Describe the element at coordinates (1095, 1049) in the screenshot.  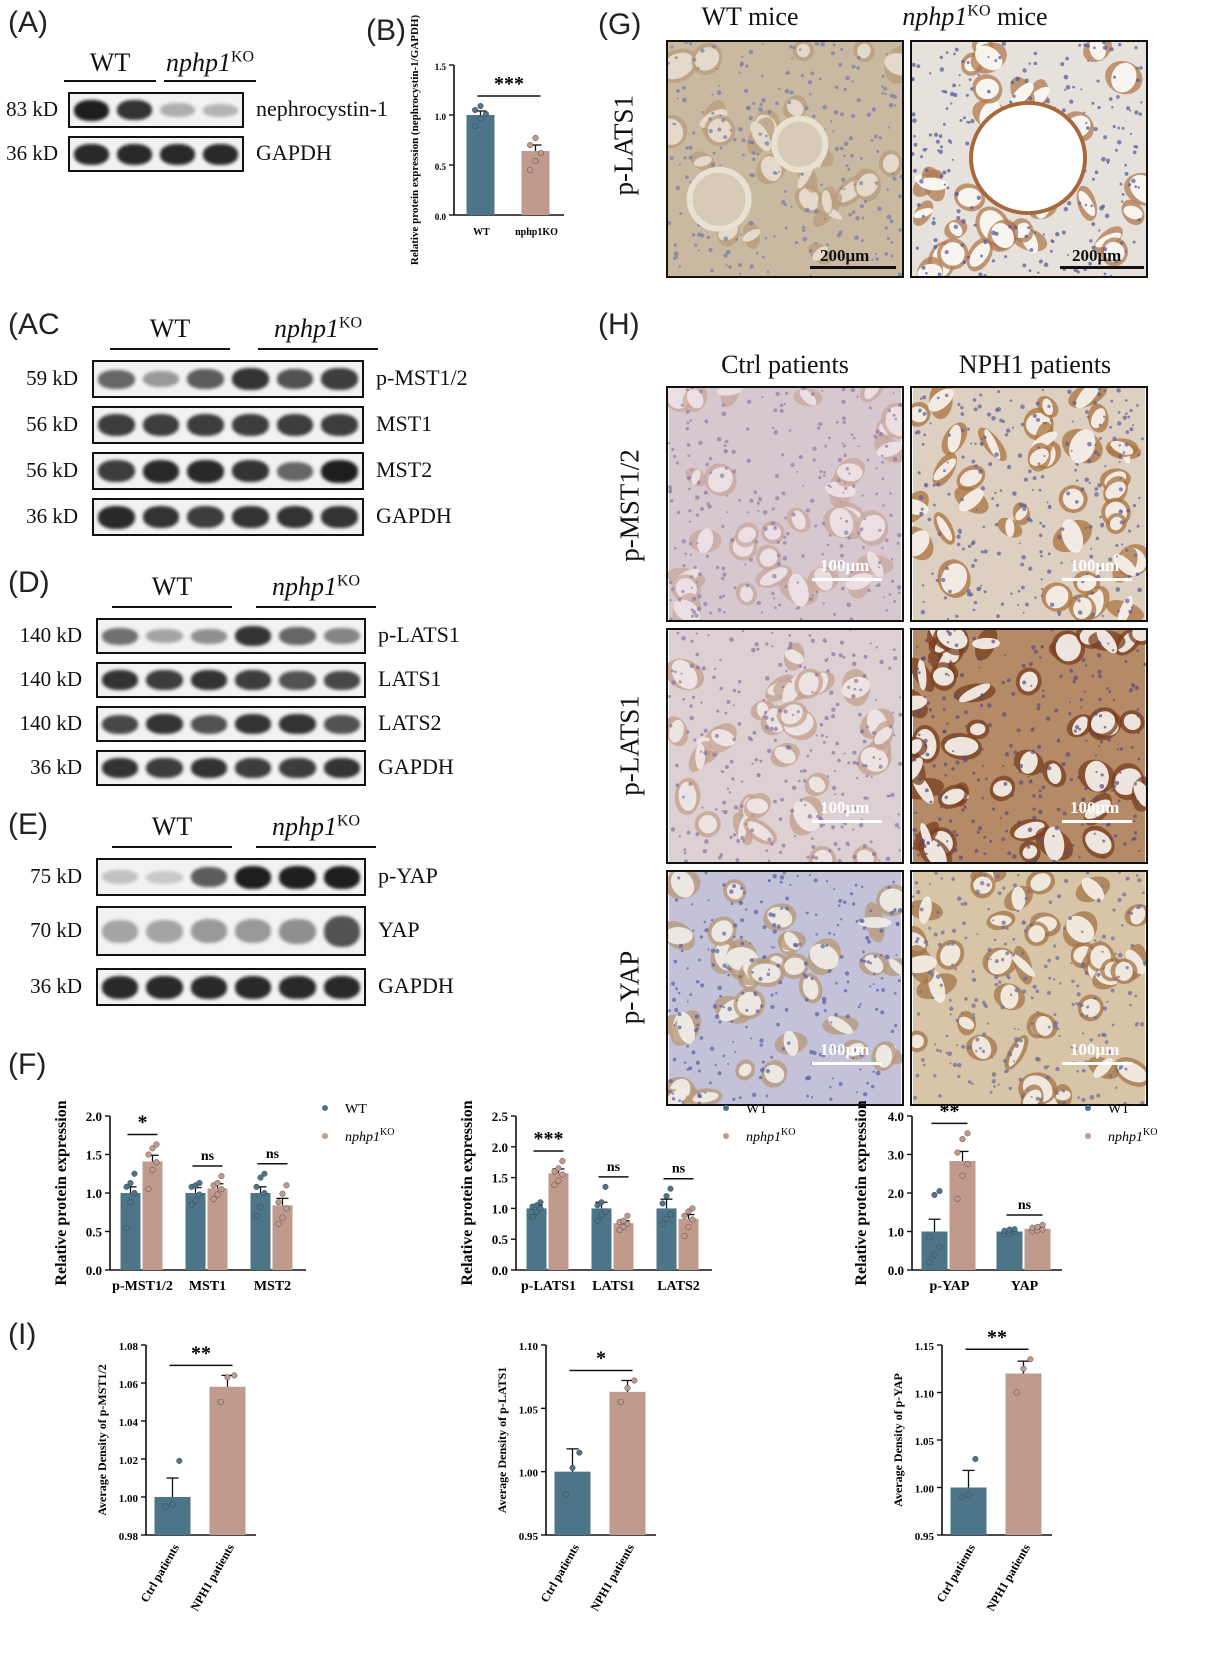
I see `scale-label-h: 100μm` at that location.